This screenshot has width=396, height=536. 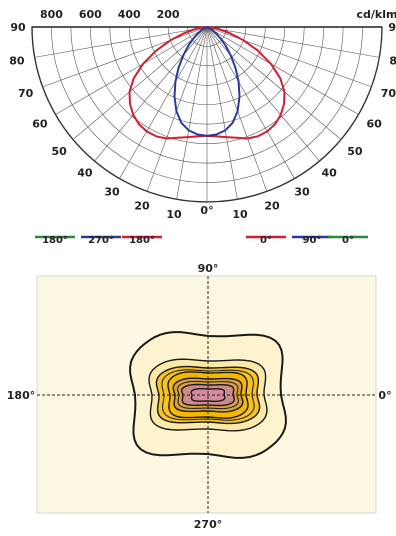 What do you see at coordinates (272, 206) in the screenshot?
I see `angle-label-right: 20` at bounding box center [272, 206].